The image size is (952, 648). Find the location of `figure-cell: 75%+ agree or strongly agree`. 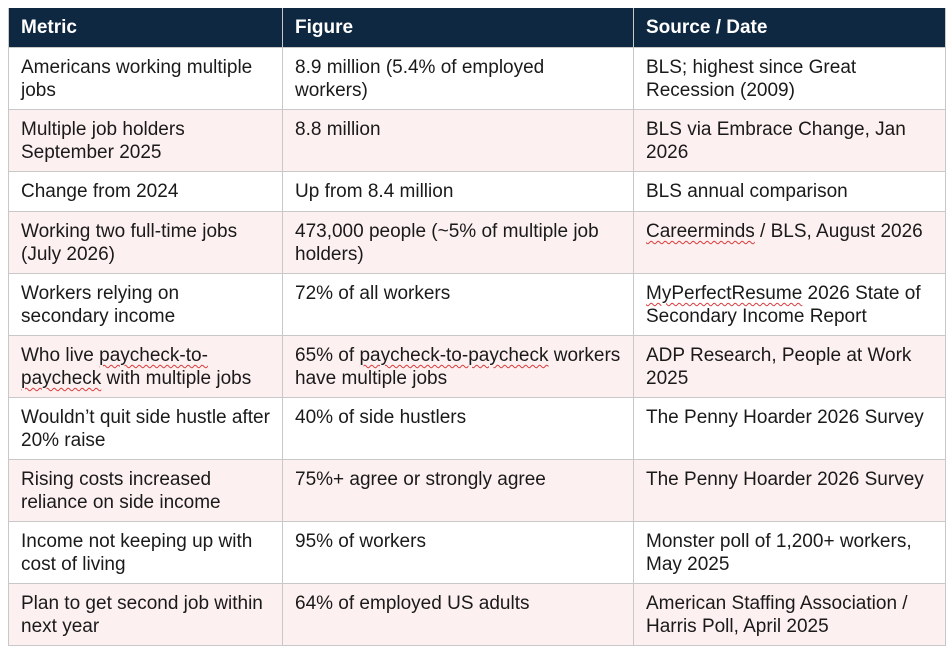

figure-cell: 75%+ agree or strongly agree is located at coordinates (458, 490).